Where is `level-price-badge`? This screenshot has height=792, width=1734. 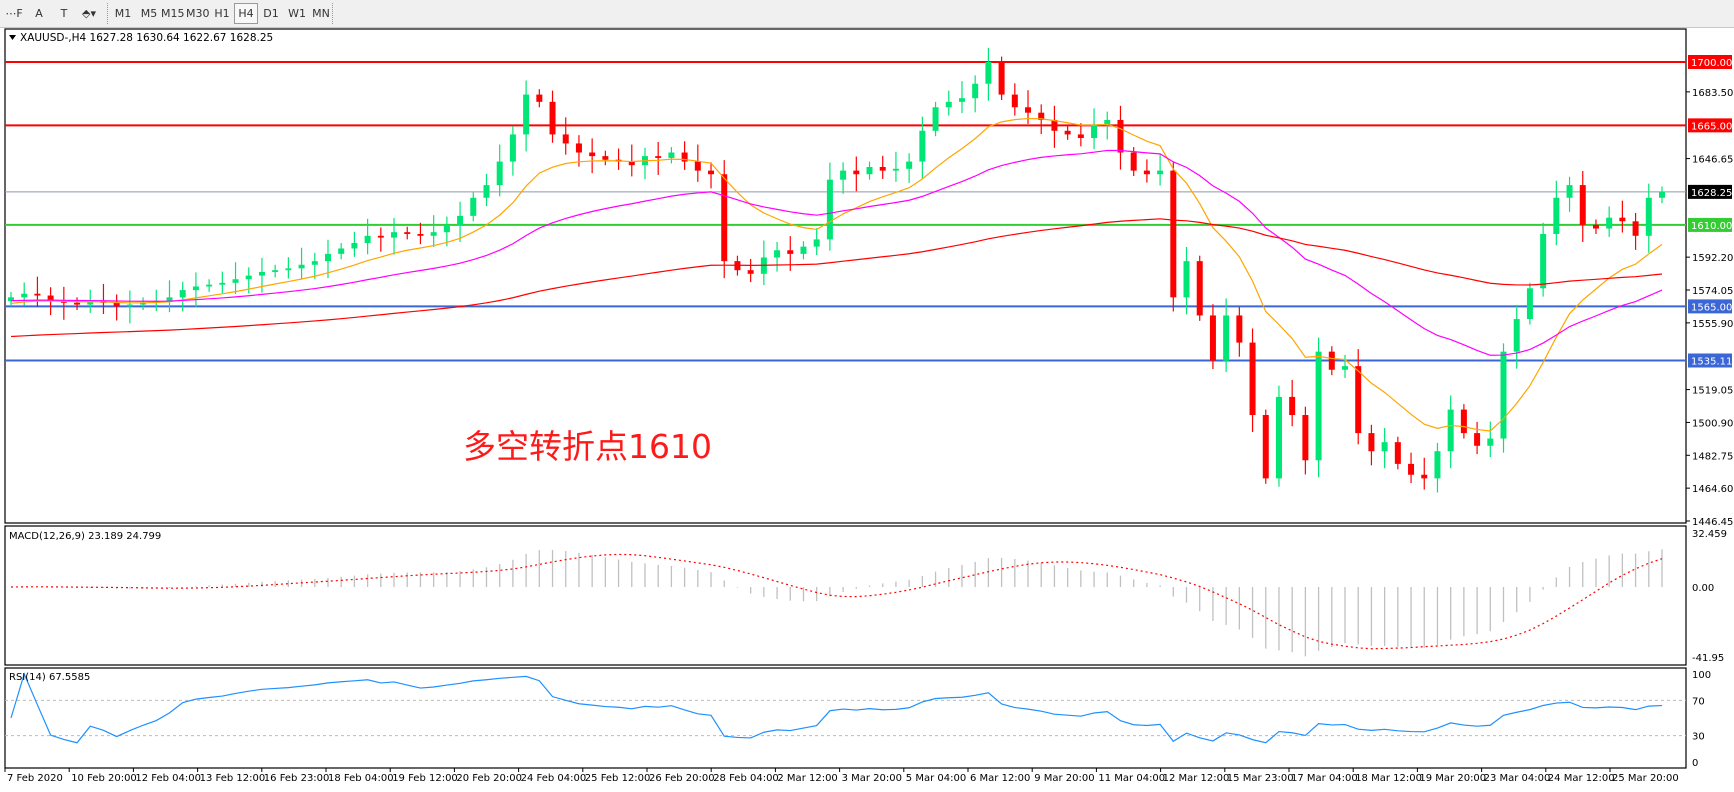 level-price-badge is located at coordinates (1710, 306).